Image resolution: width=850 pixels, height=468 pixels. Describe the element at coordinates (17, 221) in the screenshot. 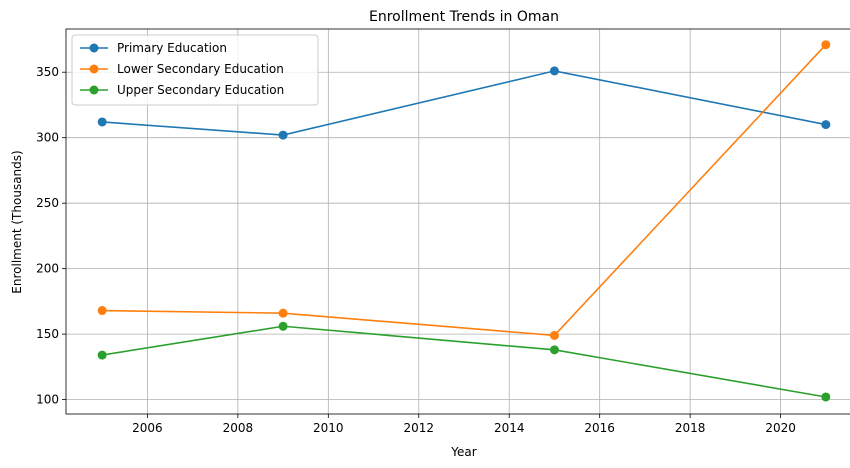

I see `y-axis-title: Enrollment (Thousands)` at that location.